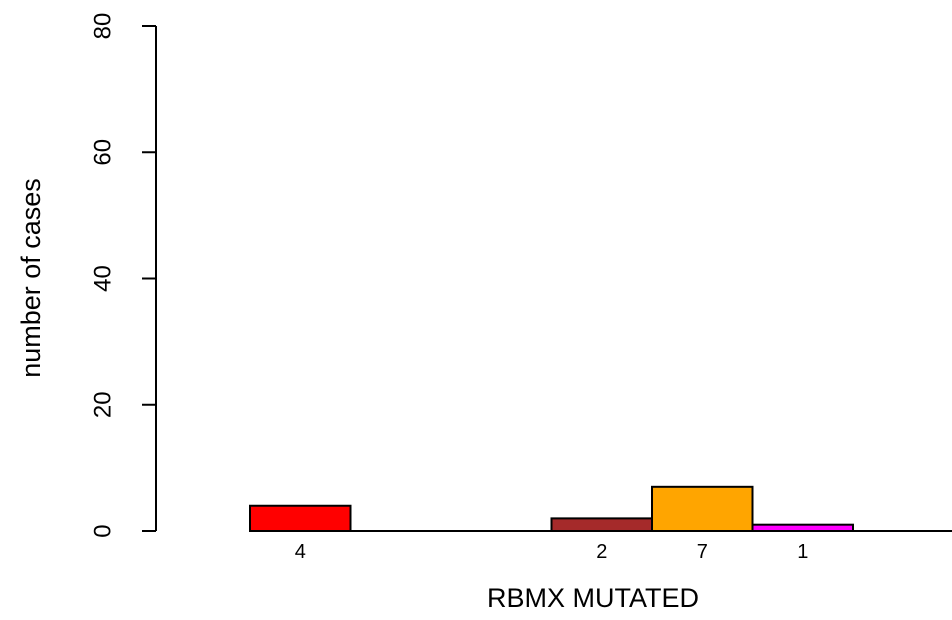 Image resolution: width=952 pixels, height=620 pixels. What do you see at coordinates (802, 552) in the screenshot?
I see `bar-value-label: 1` at bounding box center [802, 552].